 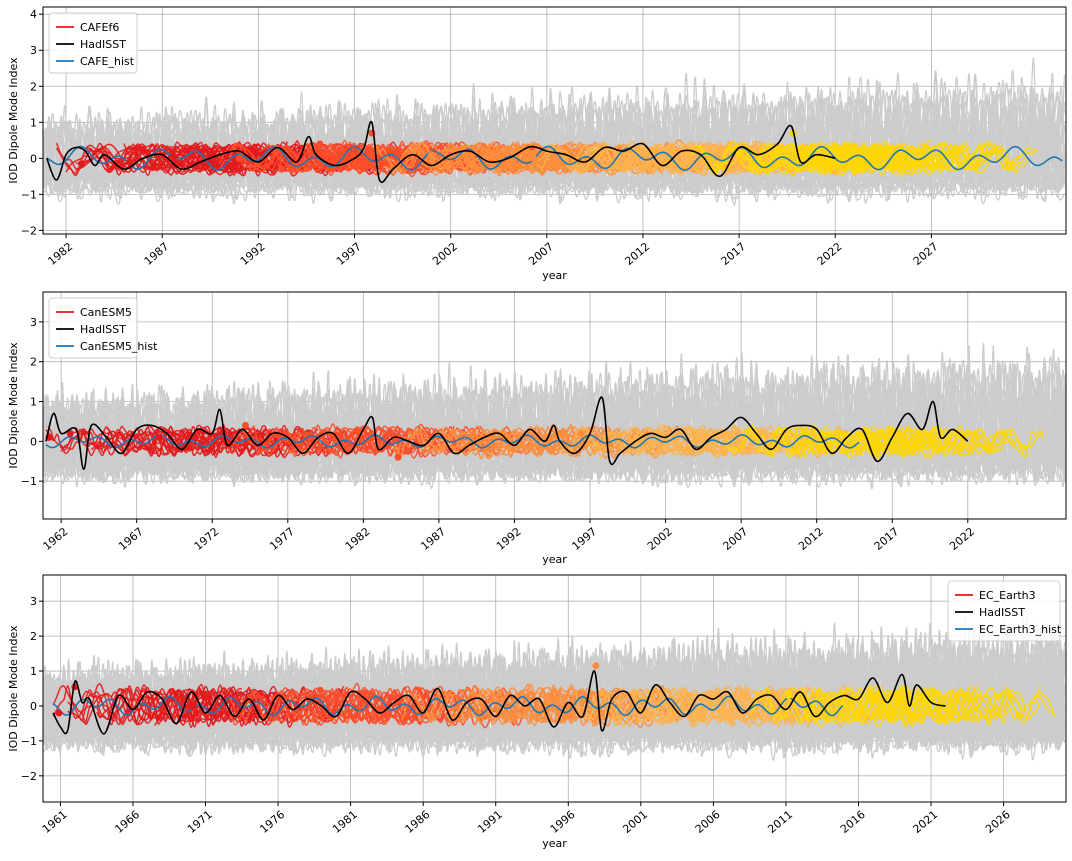 What do you see at coordinates (563, 822) in the screenshot?
I see `x-tick-label: 1996` at bounding box center [563, 822].